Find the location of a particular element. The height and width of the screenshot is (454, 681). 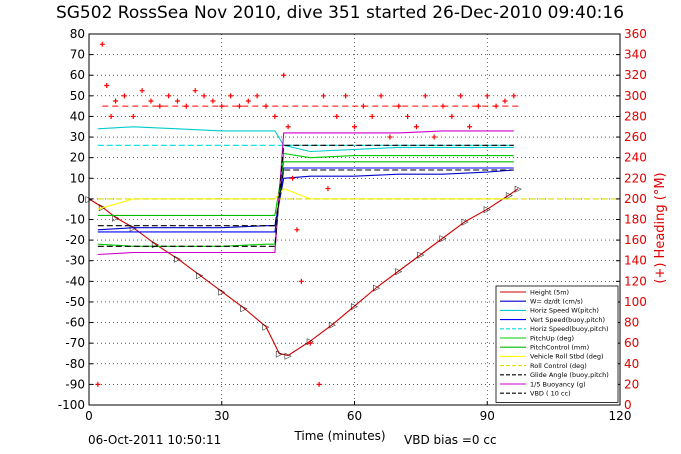

legend-label: Height (5m) is located at coordinates (549, 292).